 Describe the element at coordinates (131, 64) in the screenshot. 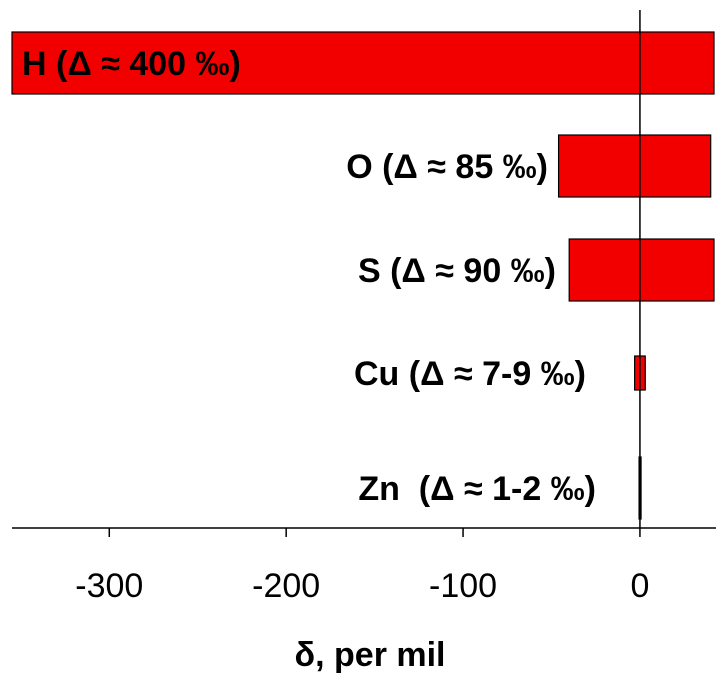

I see `bar-label: H (Δ ≈ 400 ‰)` at that location.